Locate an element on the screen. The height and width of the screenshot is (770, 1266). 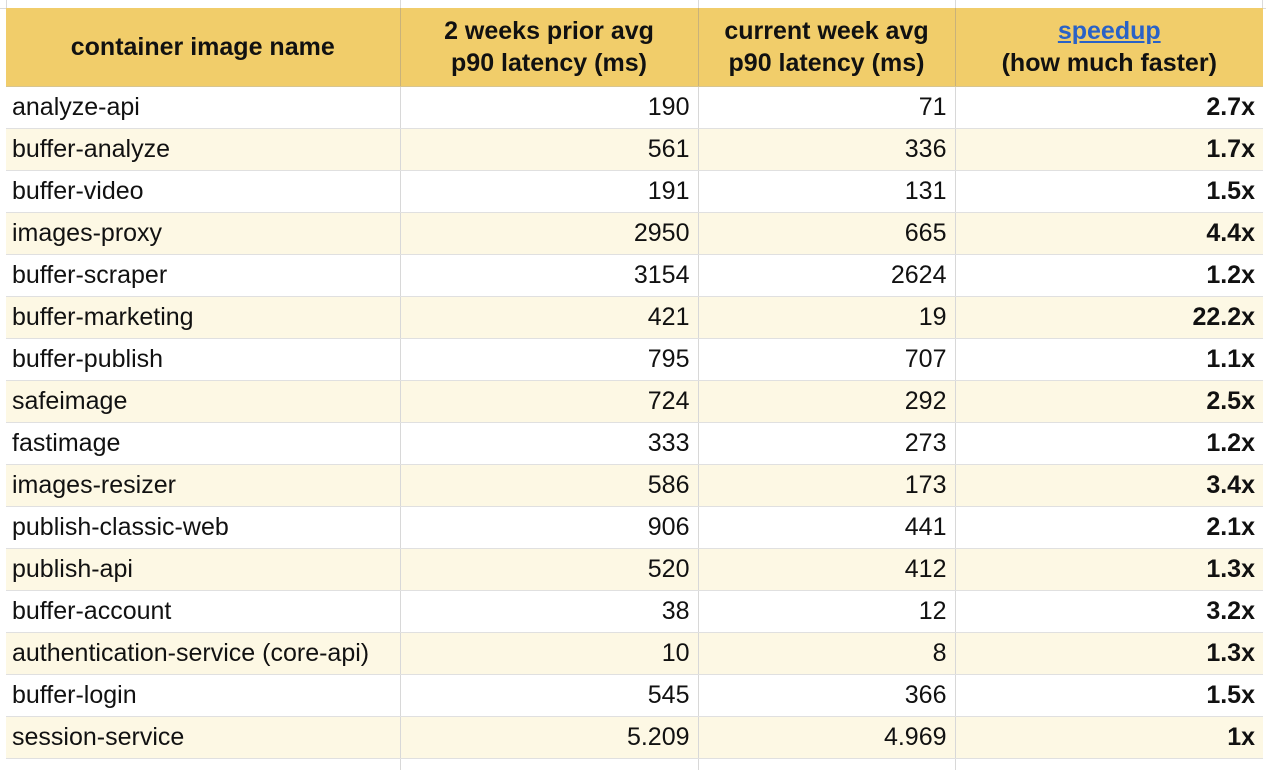
cell-container-name: session-service is located at coordinates (203, 737).